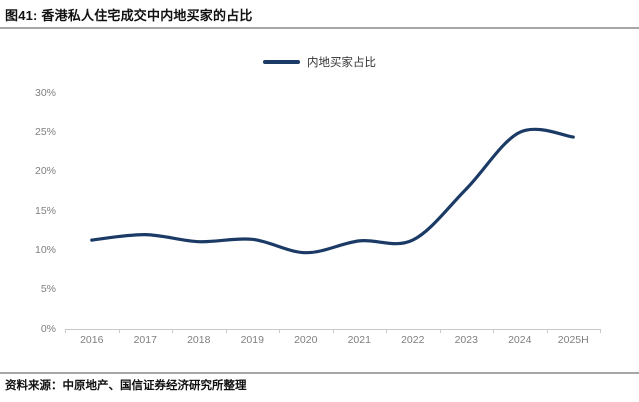 The image size is (639, 402). I want to click on x-axis-tick-label: 2021, so click(359, 340).